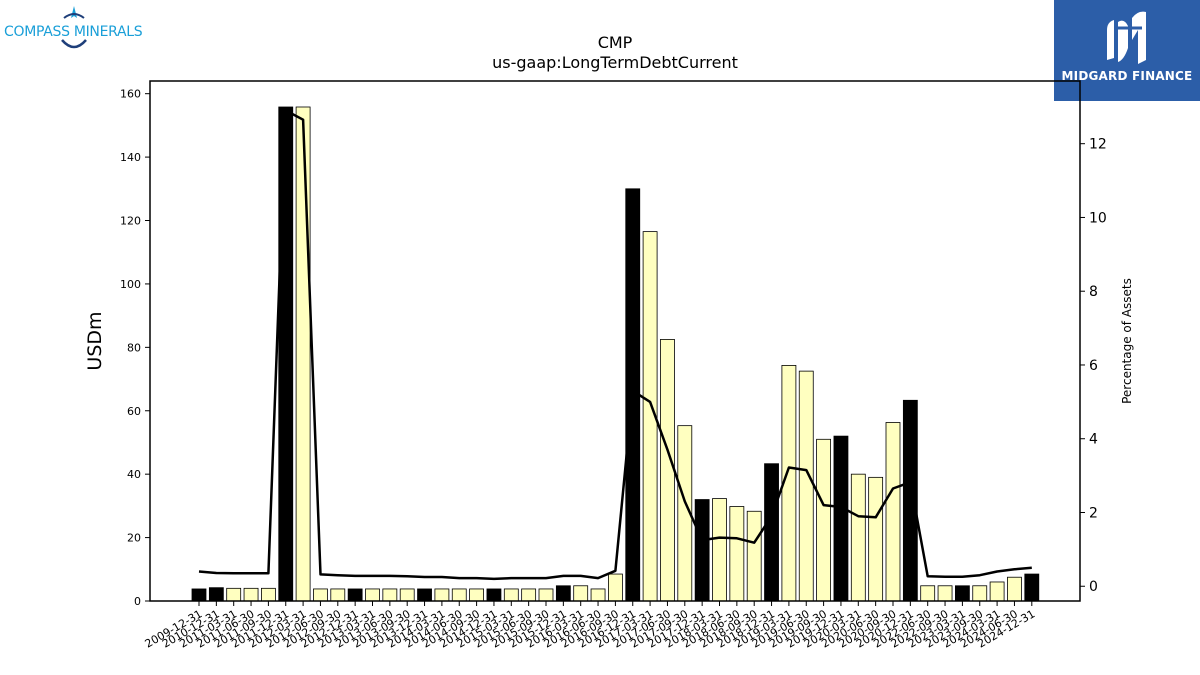  I want to click on compass-star-icon, so click(74, 27).